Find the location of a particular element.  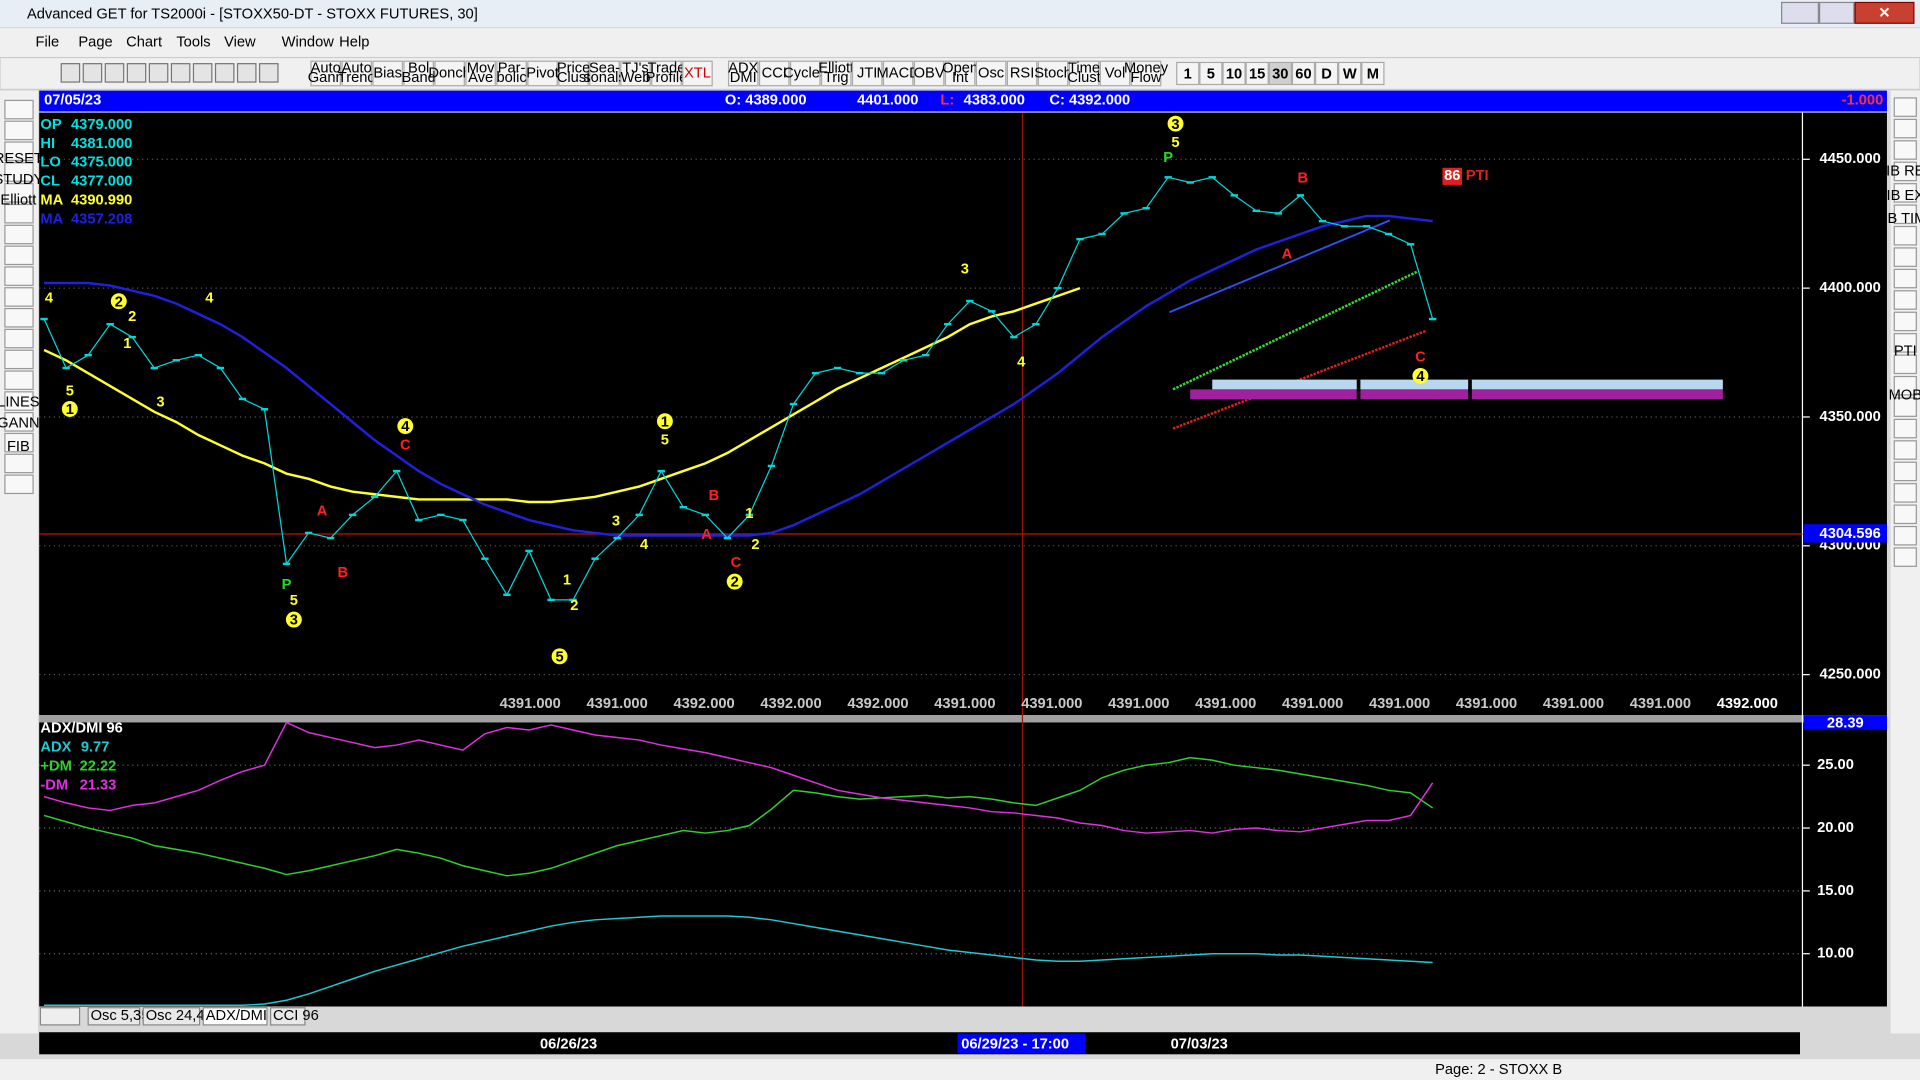

tab-scroll is located at coordinates (60, 1016).